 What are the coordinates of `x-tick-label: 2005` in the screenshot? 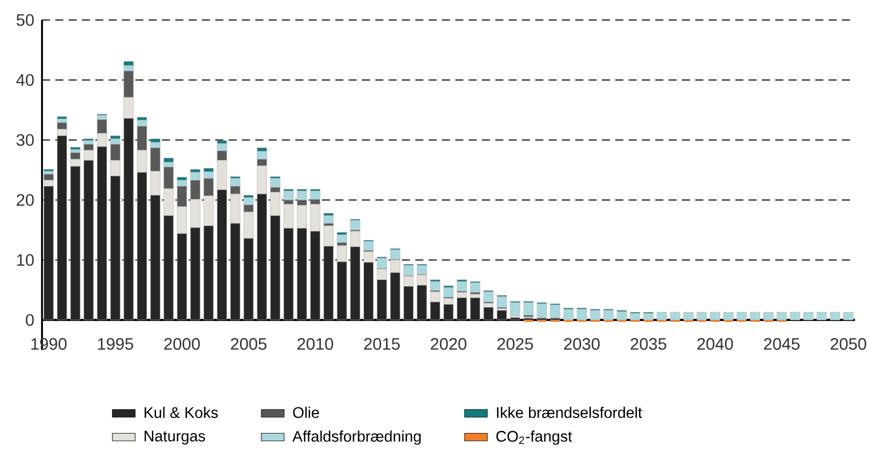 It's located at (248, 344).